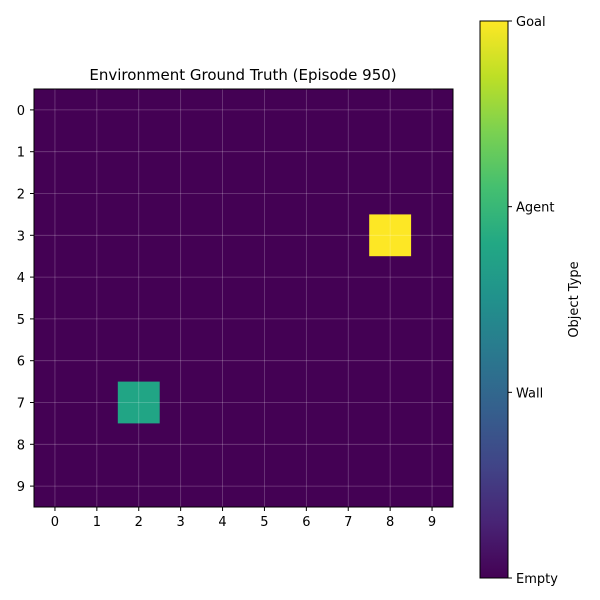 This screenshot has width=600, height=600. I want to click on heatmap-cell-agent, so click(138, 402).